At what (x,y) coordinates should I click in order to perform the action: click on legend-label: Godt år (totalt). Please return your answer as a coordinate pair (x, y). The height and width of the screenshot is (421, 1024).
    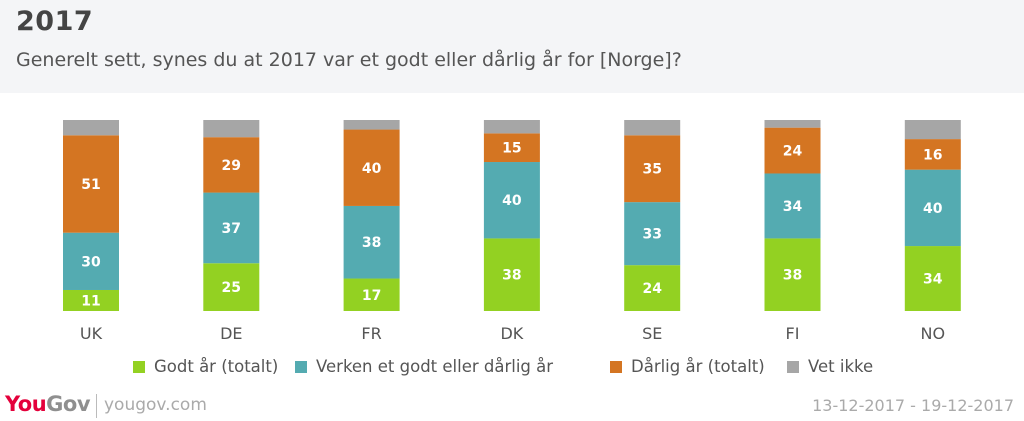
    Looking at the image, I should click on (216, 366).